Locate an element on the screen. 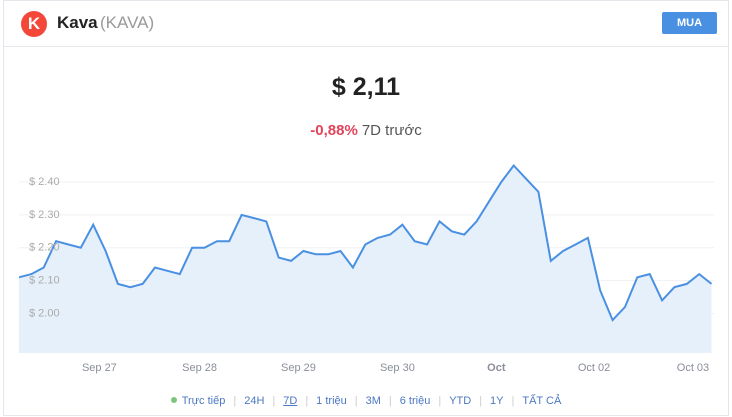 This screenshot has width=732, height=417. x-tick-label: Oct 02 is located at coordinates (594, 368).